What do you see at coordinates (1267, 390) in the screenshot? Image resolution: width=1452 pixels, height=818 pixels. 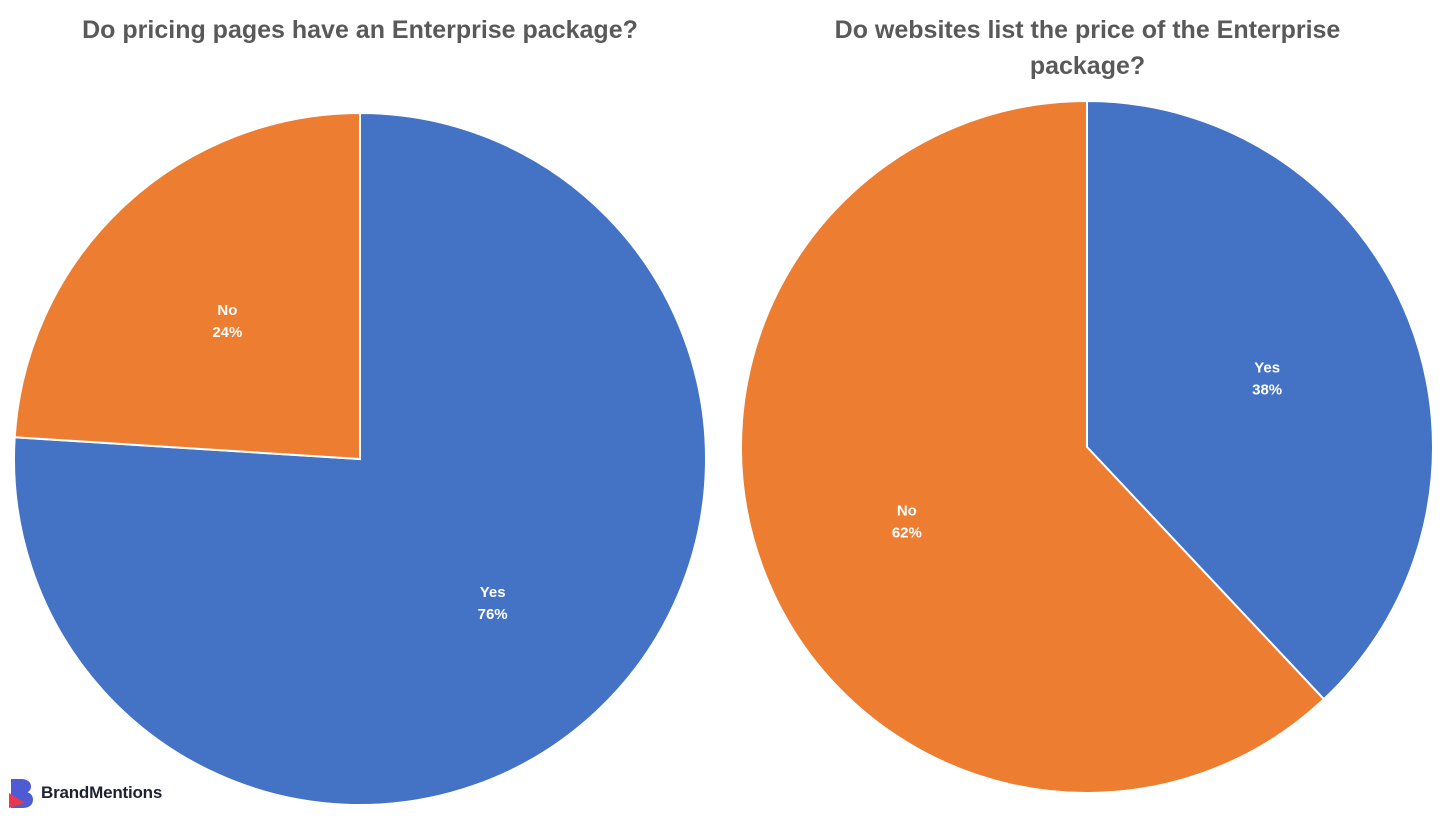 I see `slice-percent-yes-enterprise-price: 38%` at bounding box center [1267, 390].